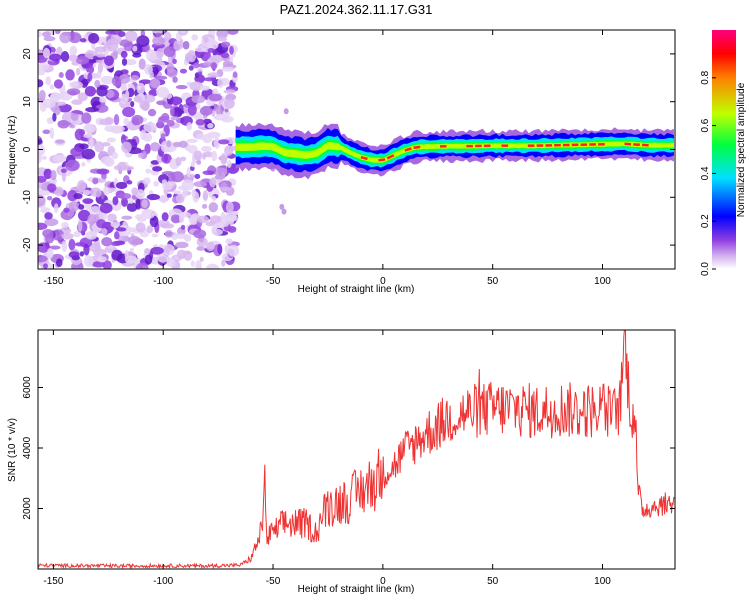  Describe the element at coordinates (454, 151) in the screenshot. I see `spectrogram-signal-track` at that location.